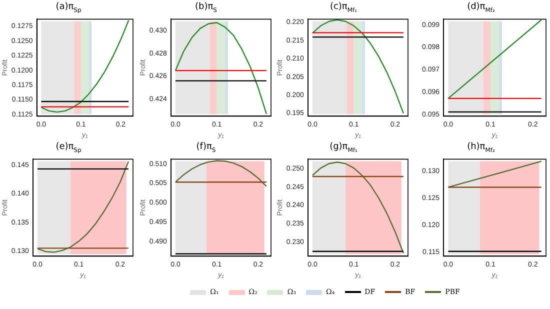 This screenshot has height=309, width=550. What do you see at coordinates (343, 147) in the screenshot?
I see `chart-title: (g)π$_{Mf₁}$` at bounding box center [343, 147].